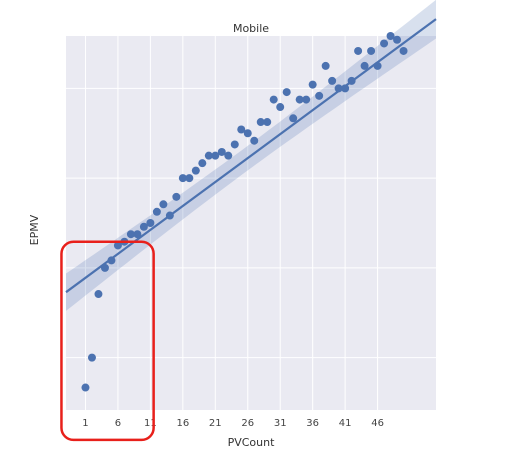 The height and width of the screenshot is (471, 509). What do you see at coordinates (182, 423) in the screenshot?
I see `x-tick-label: 16` at bounding box center [182, 423].